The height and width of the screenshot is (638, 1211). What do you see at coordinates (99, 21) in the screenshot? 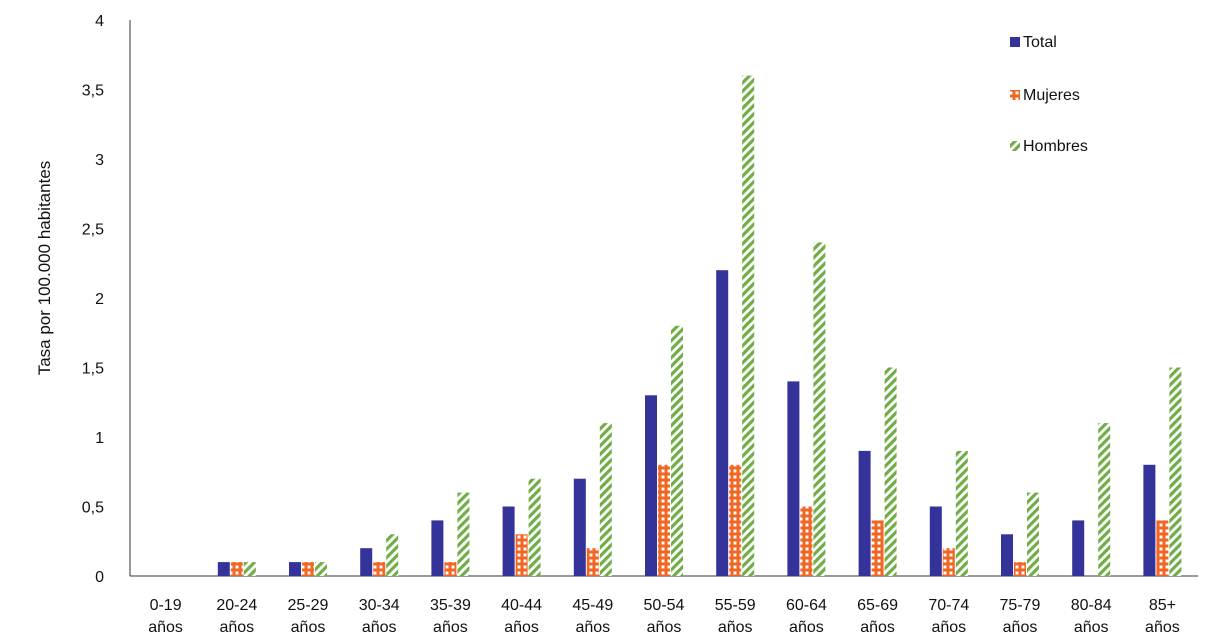
I see `y-tick-label: 4` at bounding box center [99, 21].